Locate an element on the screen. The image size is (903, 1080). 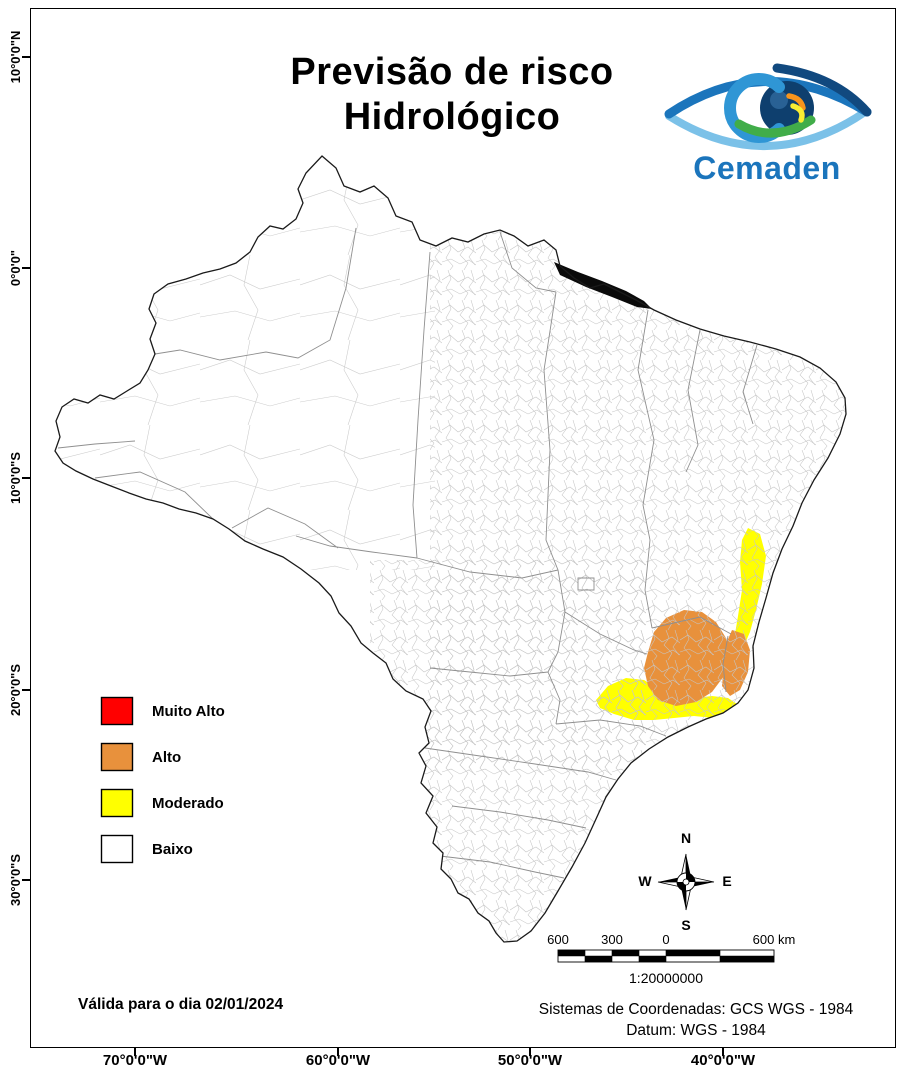
legend-item-baixo: Baixo is located at coordinates (162, 849).